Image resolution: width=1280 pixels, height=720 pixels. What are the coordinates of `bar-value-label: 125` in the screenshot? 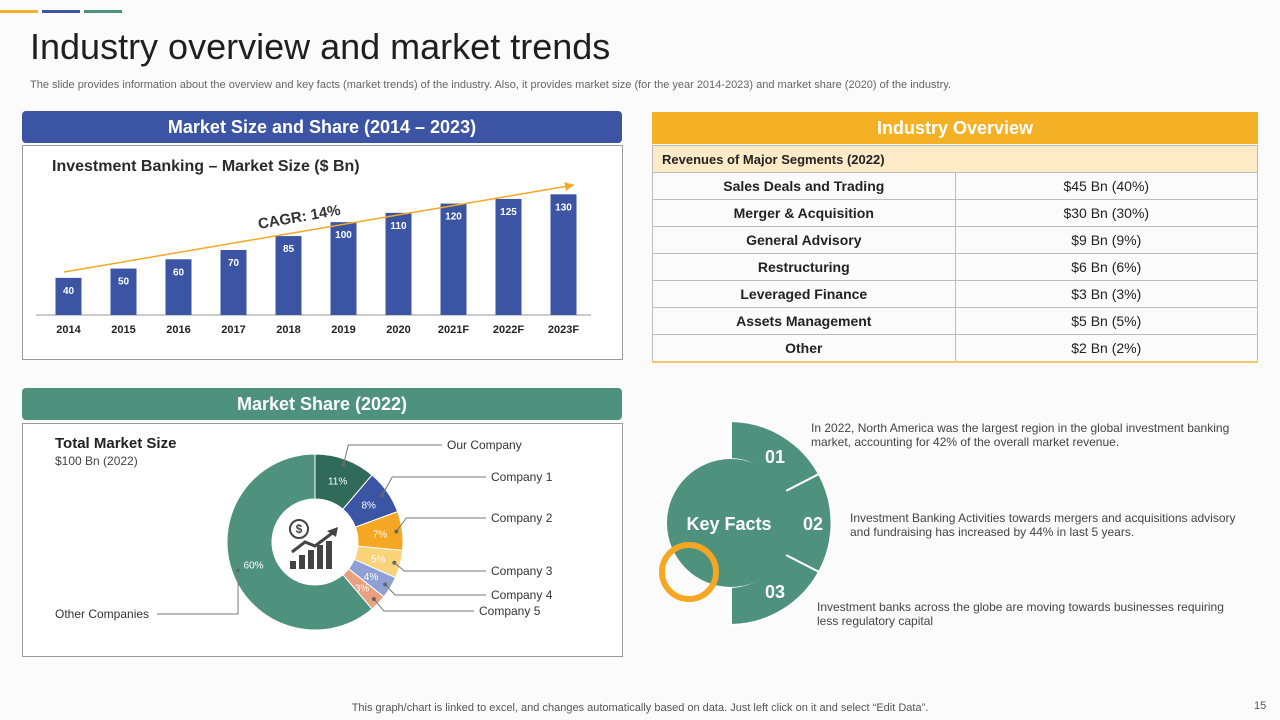 It's located at (508, 212).